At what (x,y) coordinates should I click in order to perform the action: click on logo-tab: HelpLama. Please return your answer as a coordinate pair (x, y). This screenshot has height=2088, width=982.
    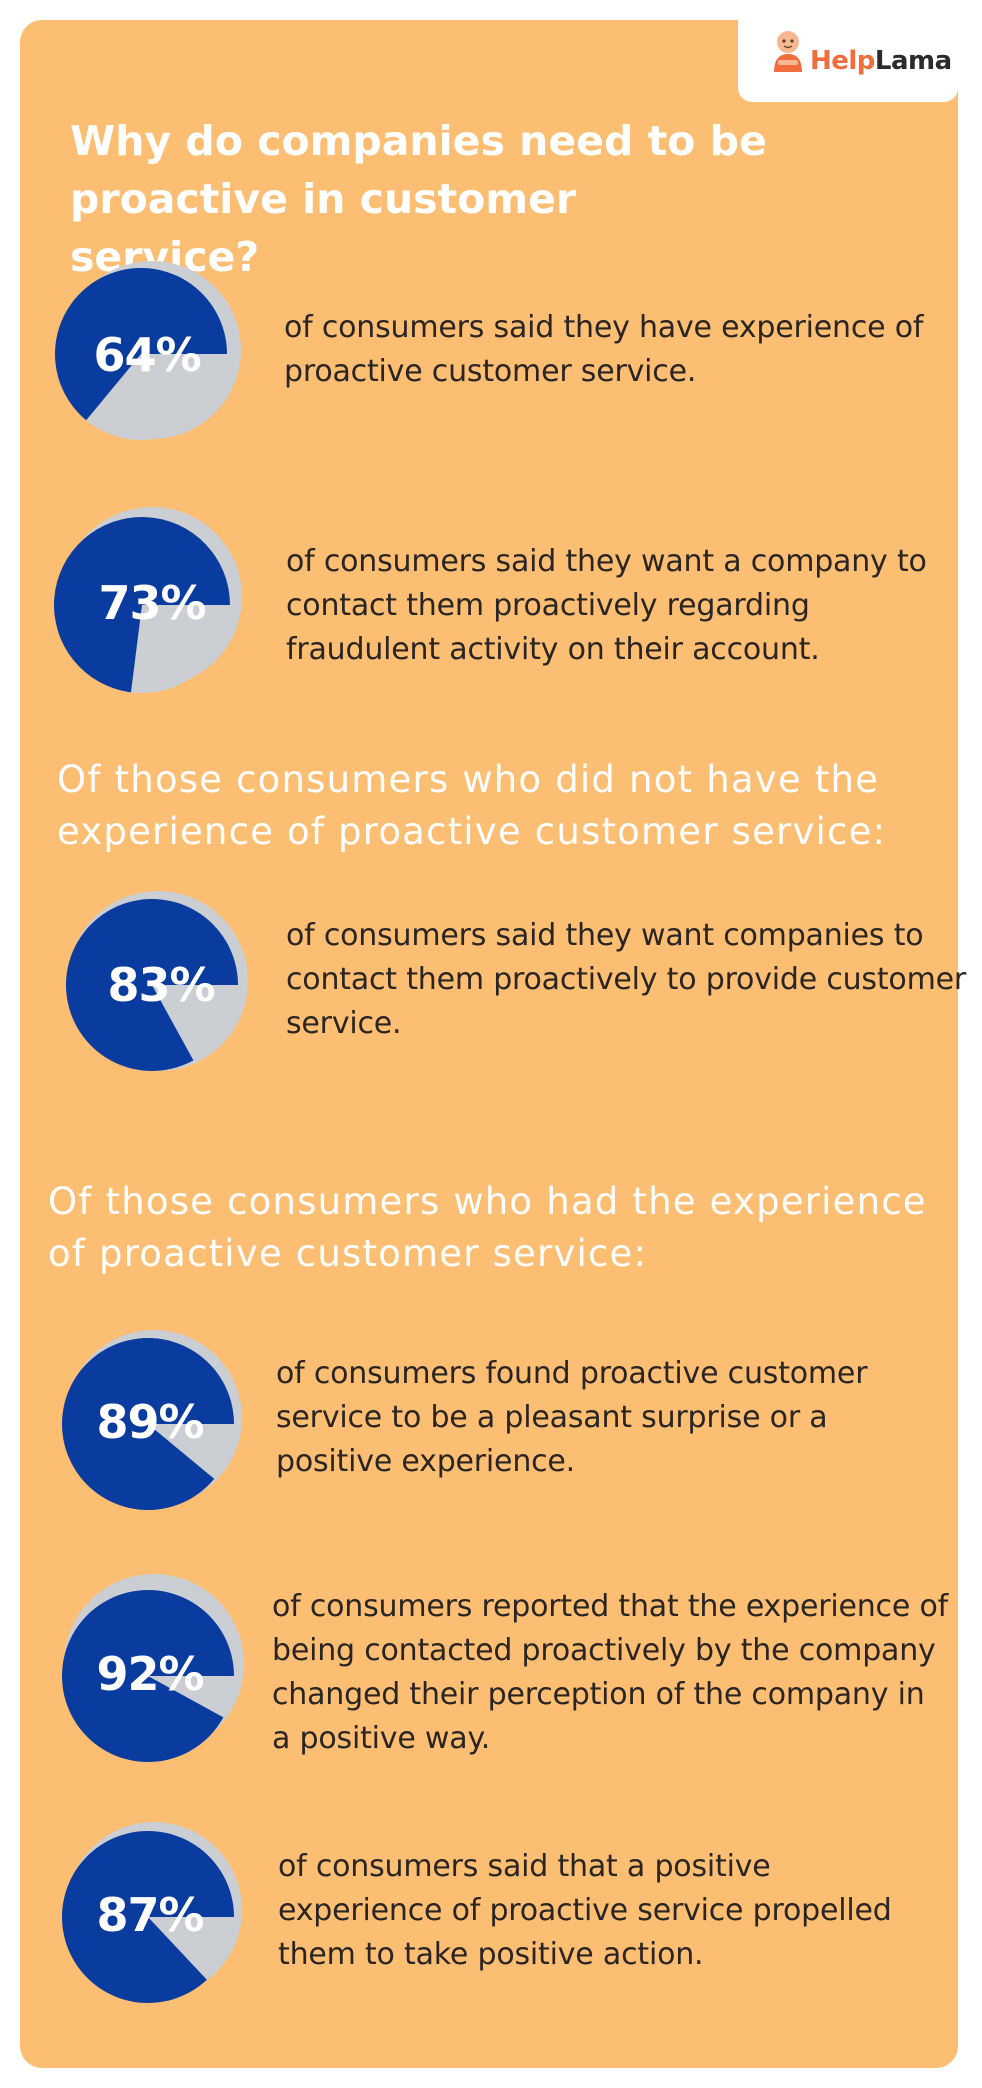
    Looking at the image, I should click on (848, 53).